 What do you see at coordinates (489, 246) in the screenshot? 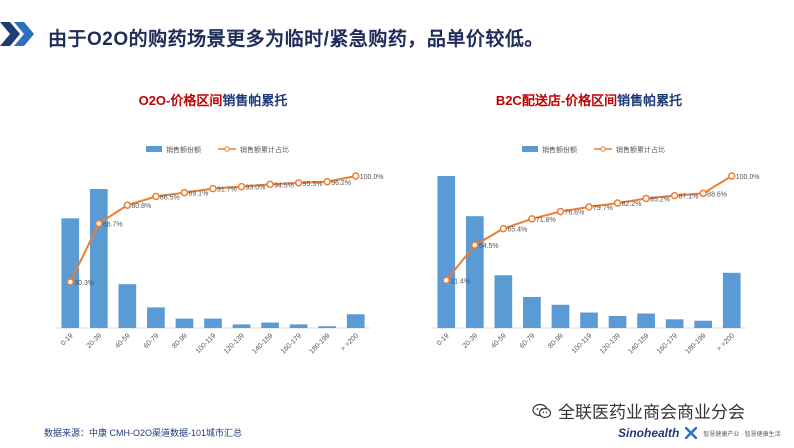
I see `data-label: 54.5%` at bounding box center [489, 246].